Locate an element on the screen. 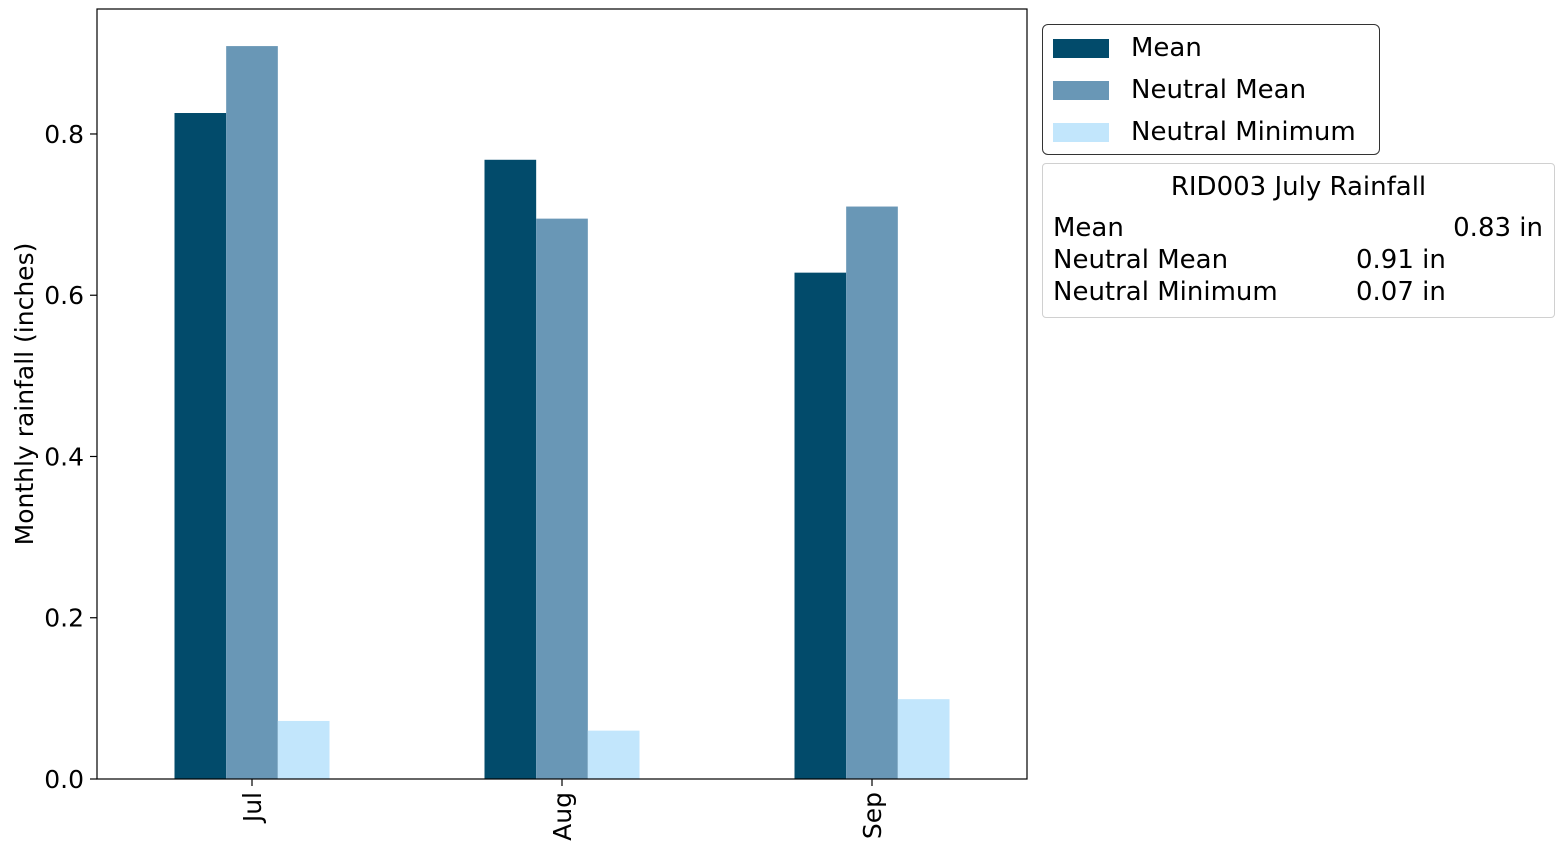 Image resolution: width=1564 pixels, height=853 pixels. legend-label-mean: Mean is located at coordinates (1166, 48).